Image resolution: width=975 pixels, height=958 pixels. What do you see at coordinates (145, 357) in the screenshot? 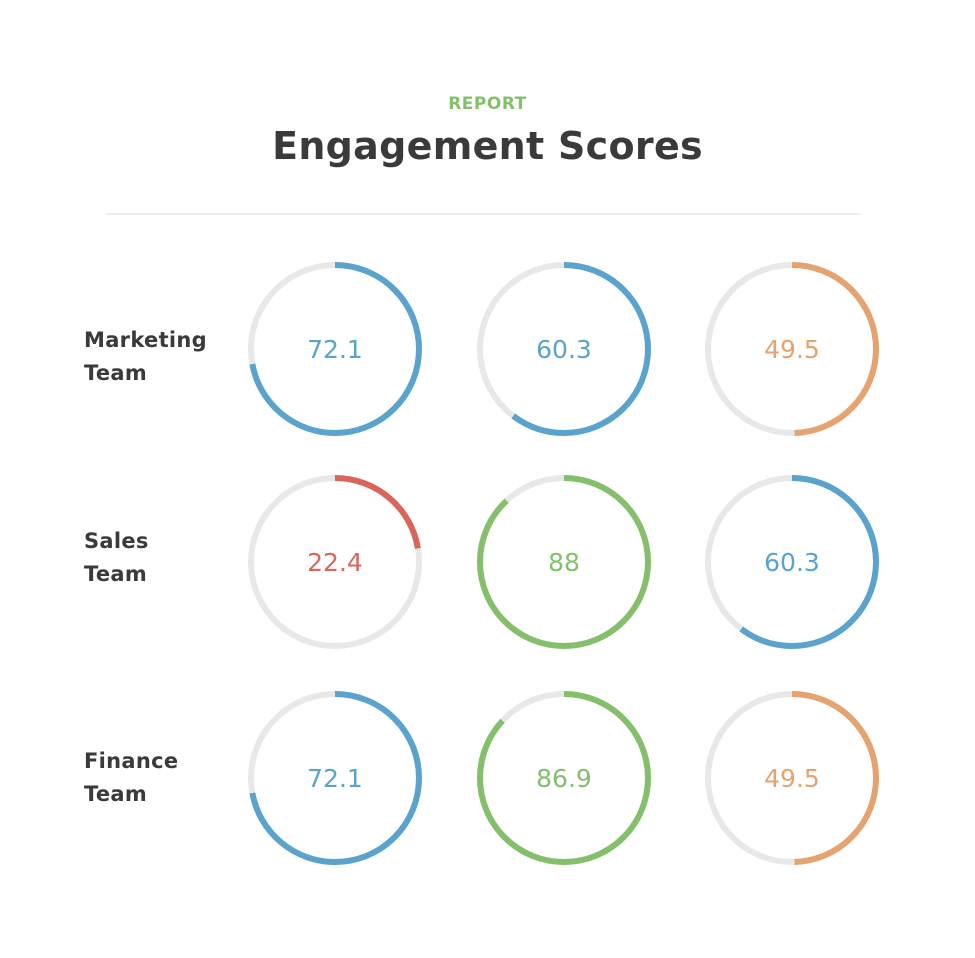
I see `row-label-marketing: Marketing Team` at bounding box center [145, 357].